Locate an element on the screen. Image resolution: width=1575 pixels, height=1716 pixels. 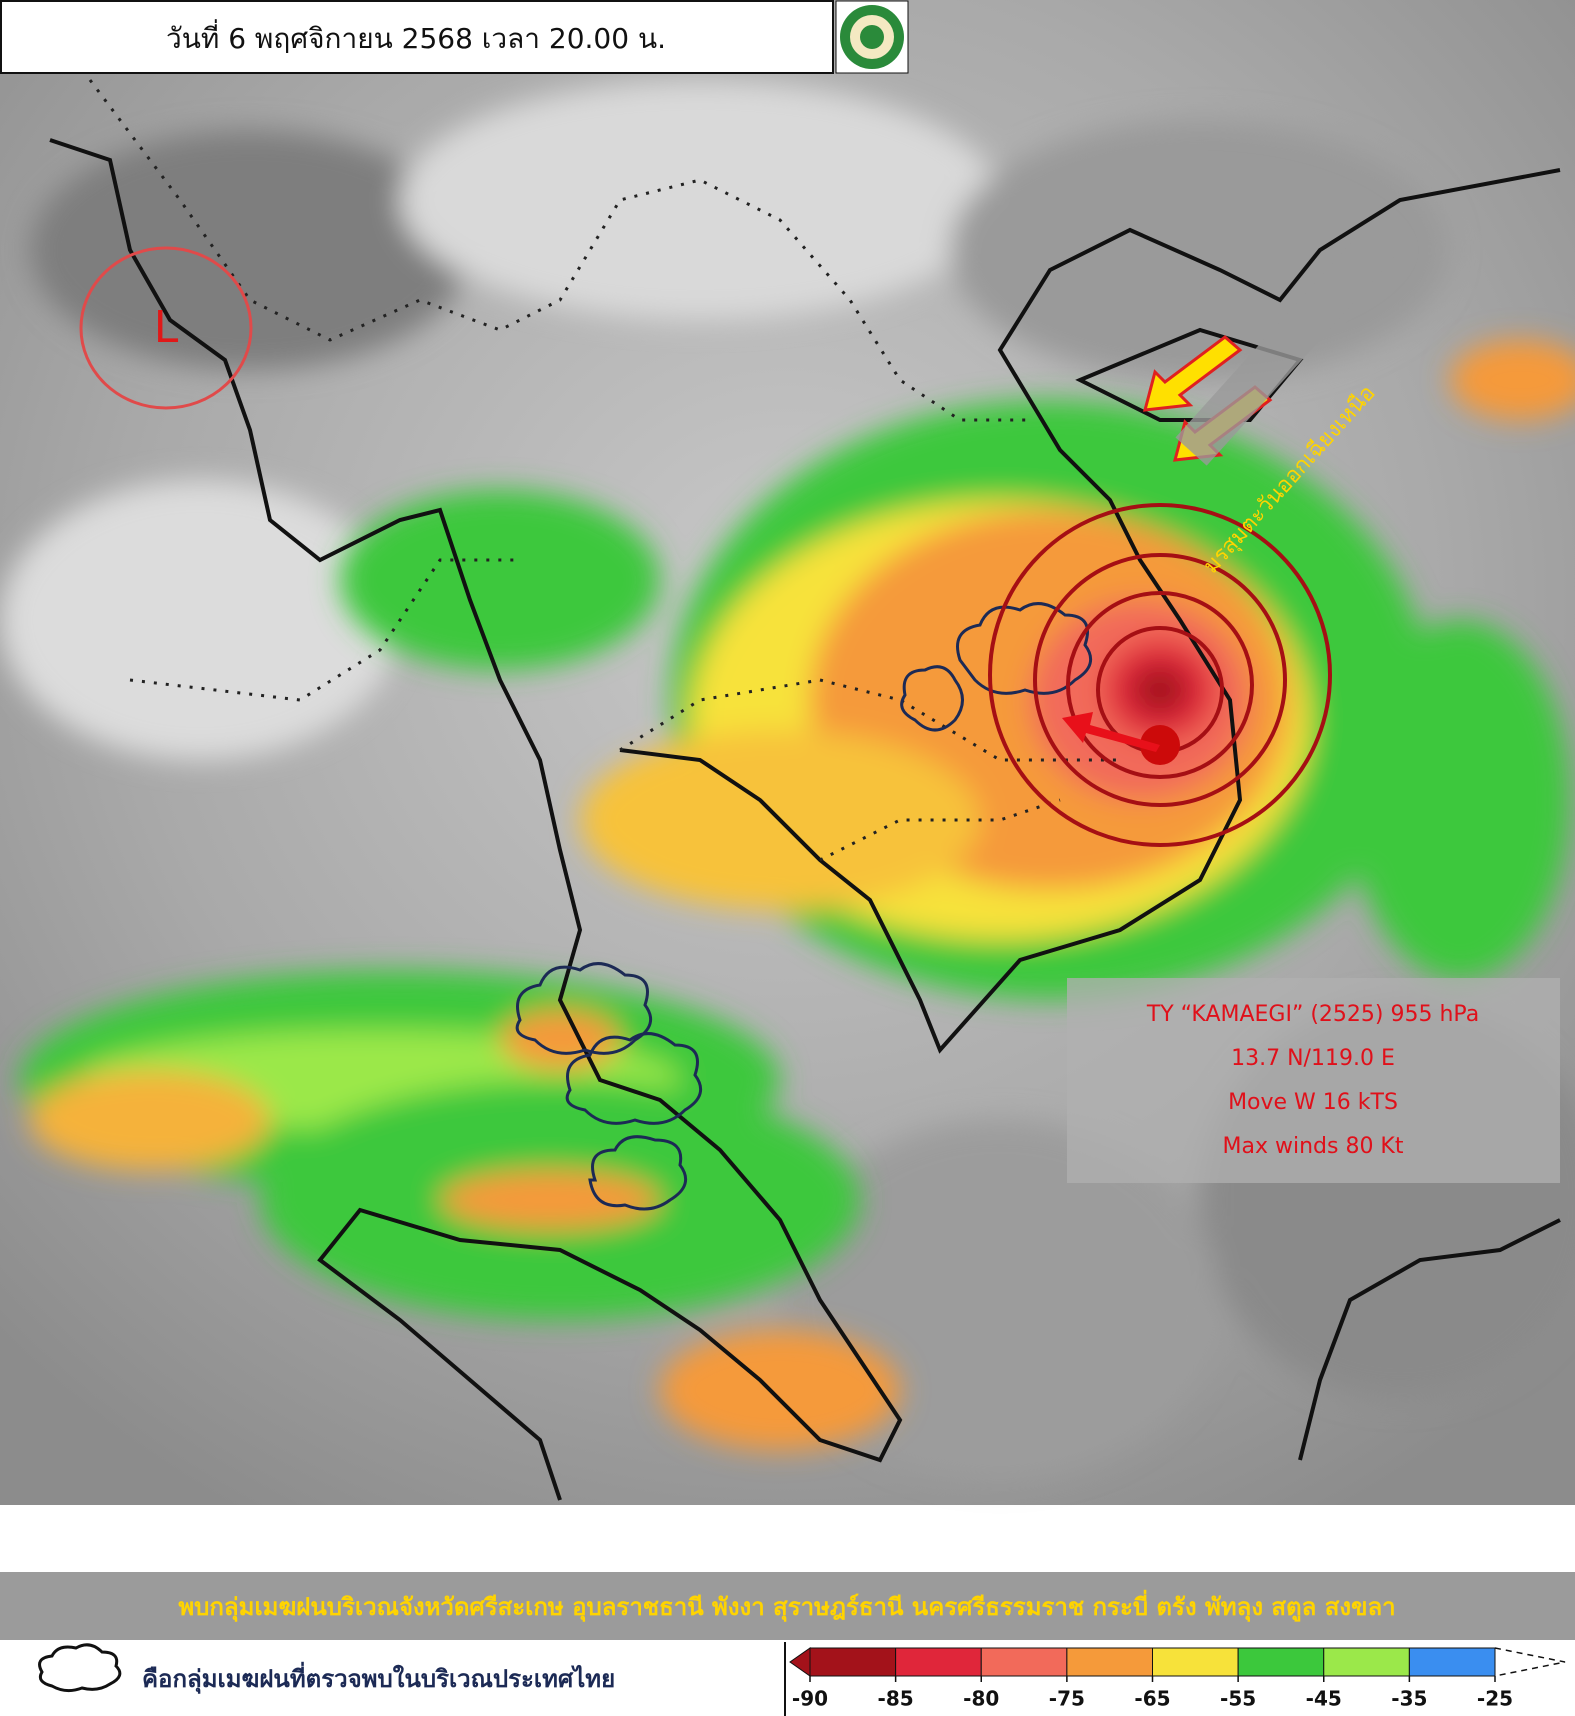
banner-bg is located at coordinates (787, 1606).